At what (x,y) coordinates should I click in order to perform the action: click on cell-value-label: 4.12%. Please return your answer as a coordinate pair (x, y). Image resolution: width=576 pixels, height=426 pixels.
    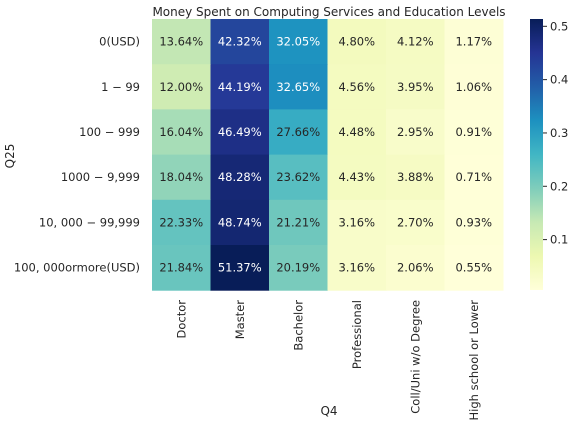
    Looking at the image, I should click on (415, 42).